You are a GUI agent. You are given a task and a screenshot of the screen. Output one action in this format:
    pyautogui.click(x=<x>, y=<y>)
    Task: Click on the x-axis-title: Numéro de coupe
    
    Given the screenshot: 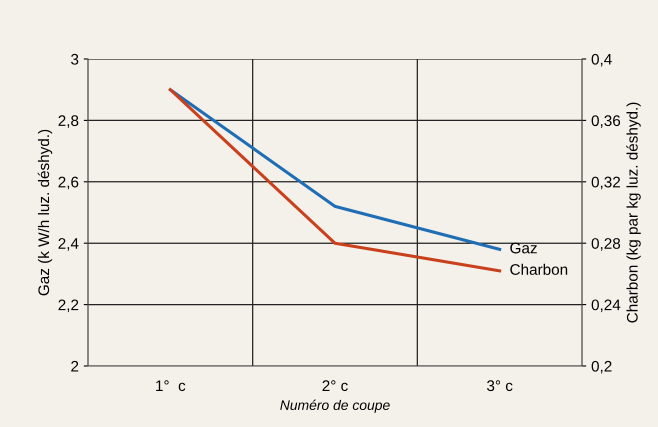 What is the action you would take?
    pyautogui.click(x=335, y=406)
    